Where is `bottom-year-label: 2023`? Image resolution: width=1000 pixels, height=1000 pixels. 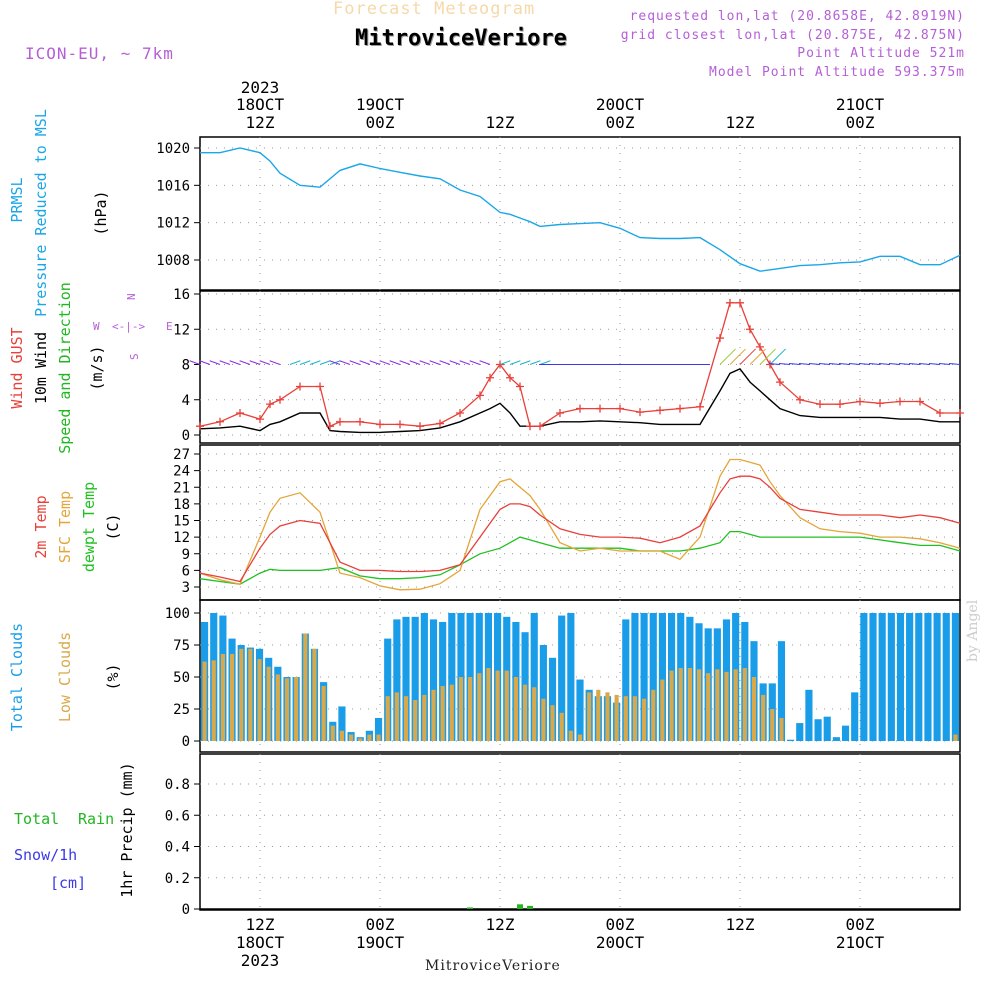 bottom-year-label: 2023 is located at coordinates (260, 960).